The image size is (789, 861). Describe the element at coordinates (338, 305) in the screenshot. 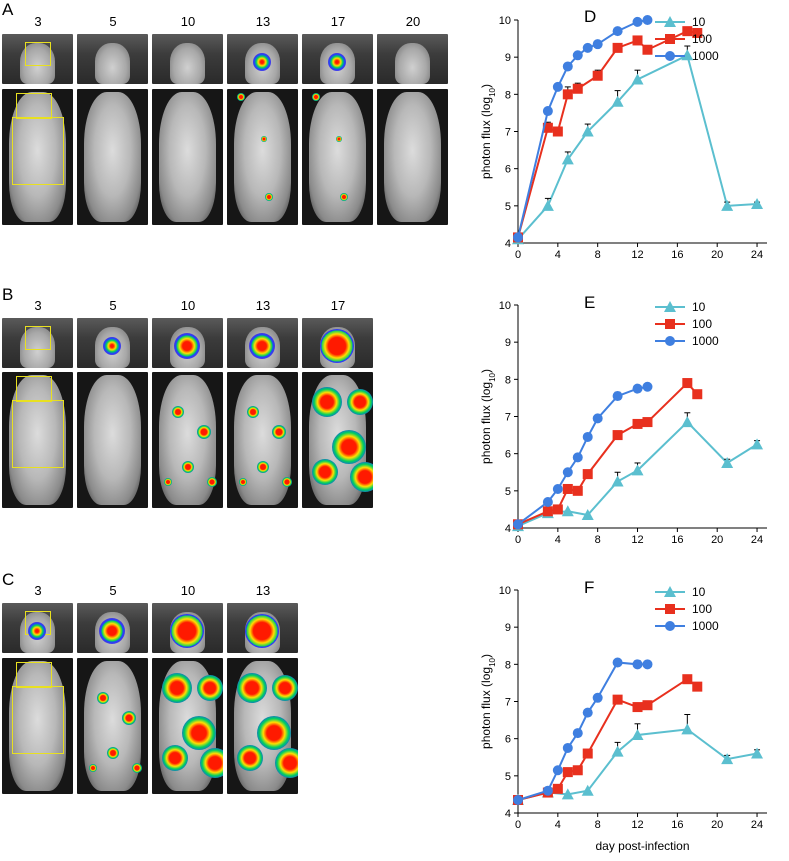

I see `day-label: 17` at that location.